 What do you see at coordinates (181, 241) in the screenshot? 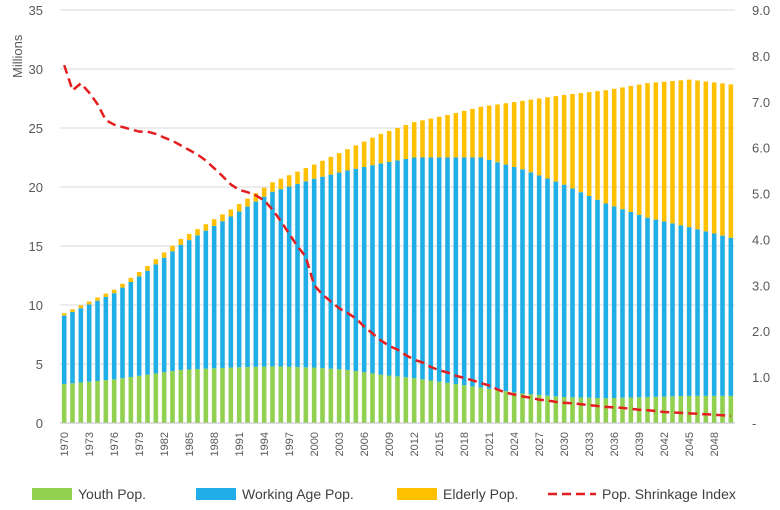
I see `bar-elderly-1984` at bounding box center [181, 241].